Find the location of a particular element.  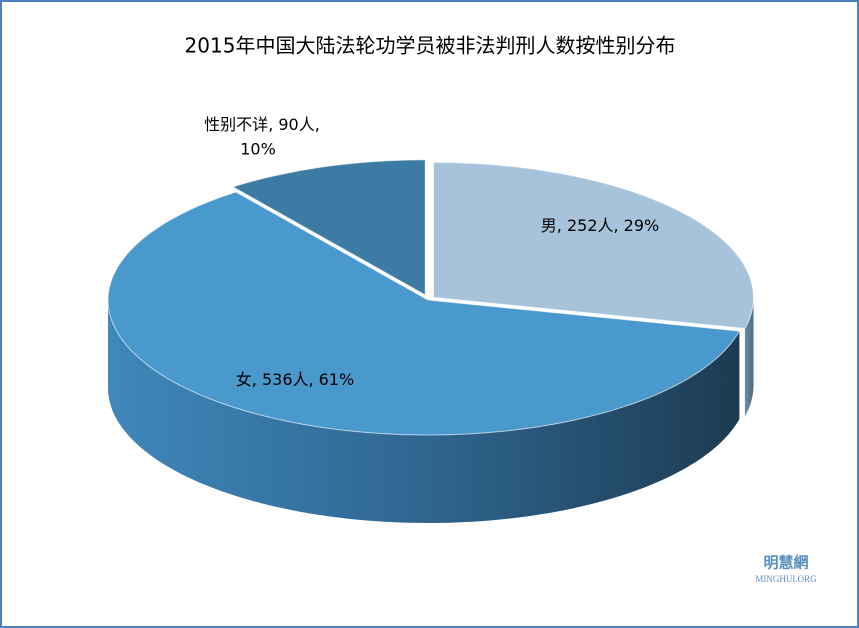

value-label: 252人 is located at coordinates (590, 225).